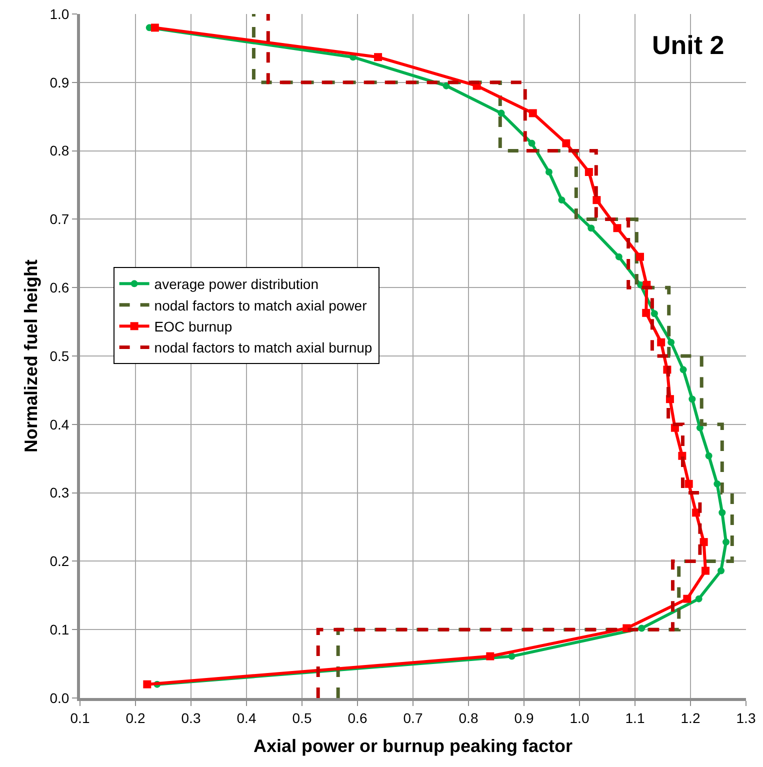 Image resolution: width=763 pixels, height=767 pixels. I want to click on y-tick-label: 0.3, so click(60, 492).